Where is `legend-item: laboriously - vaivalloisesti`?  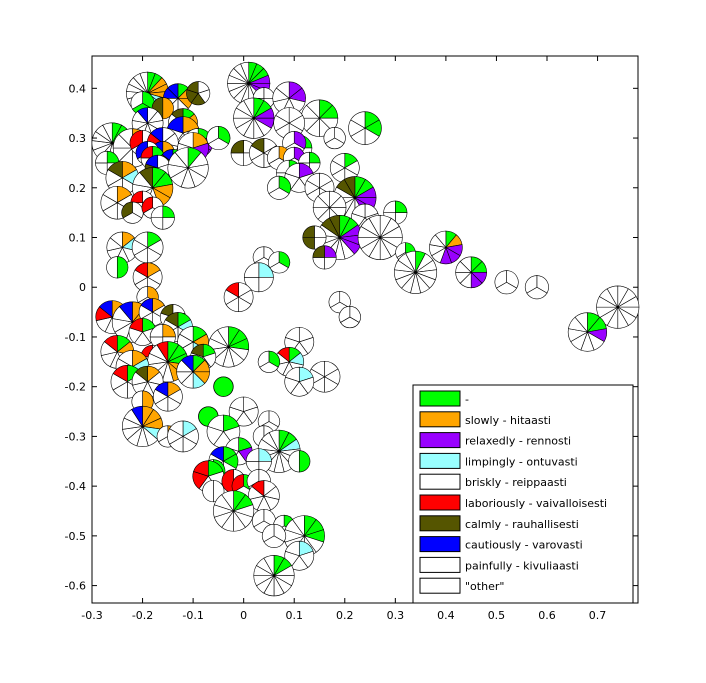 legend-item: laboriously - vaivalloisesti is located at coordinates (513, 502).